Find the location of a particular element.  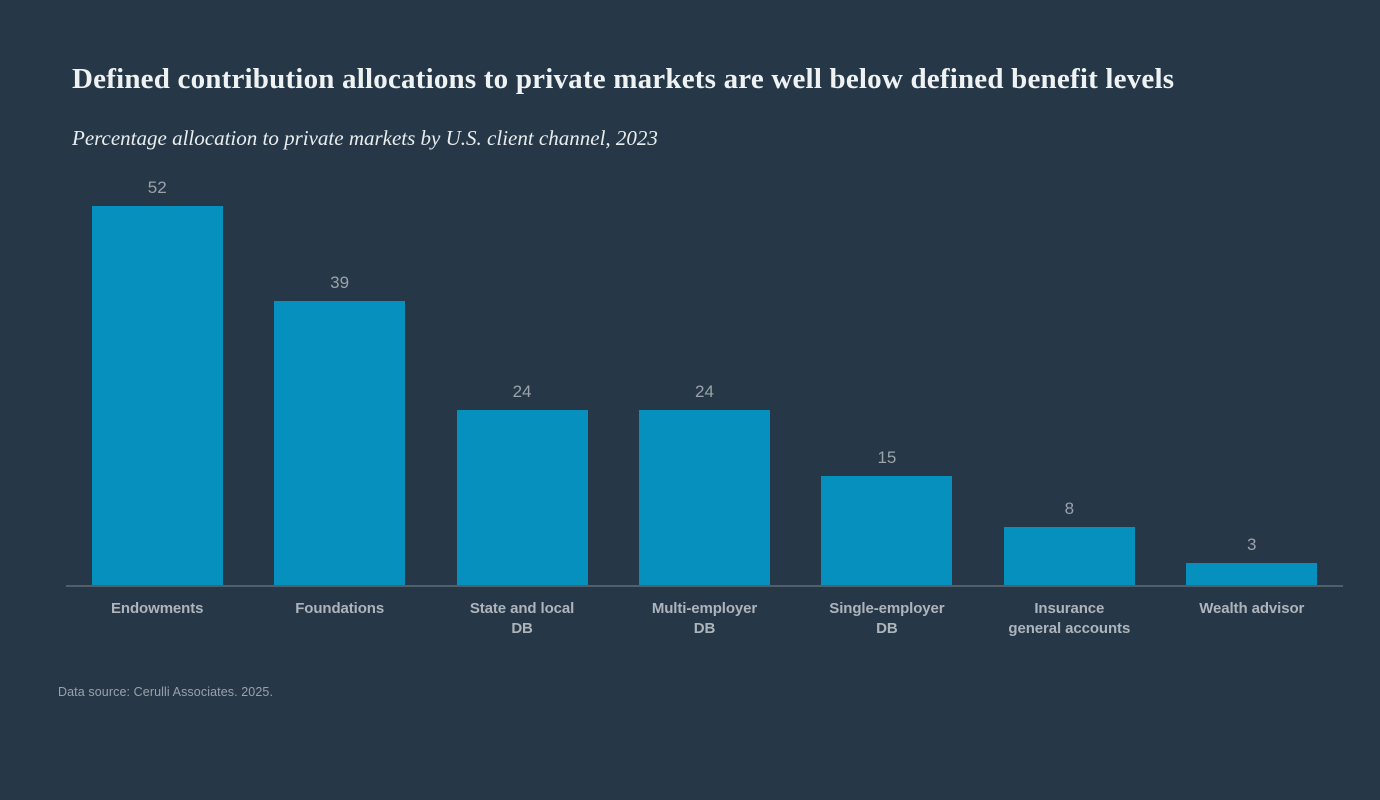

data-source: Data source: Cerulli Associates. 2025. is located at coordinates (166, 692).